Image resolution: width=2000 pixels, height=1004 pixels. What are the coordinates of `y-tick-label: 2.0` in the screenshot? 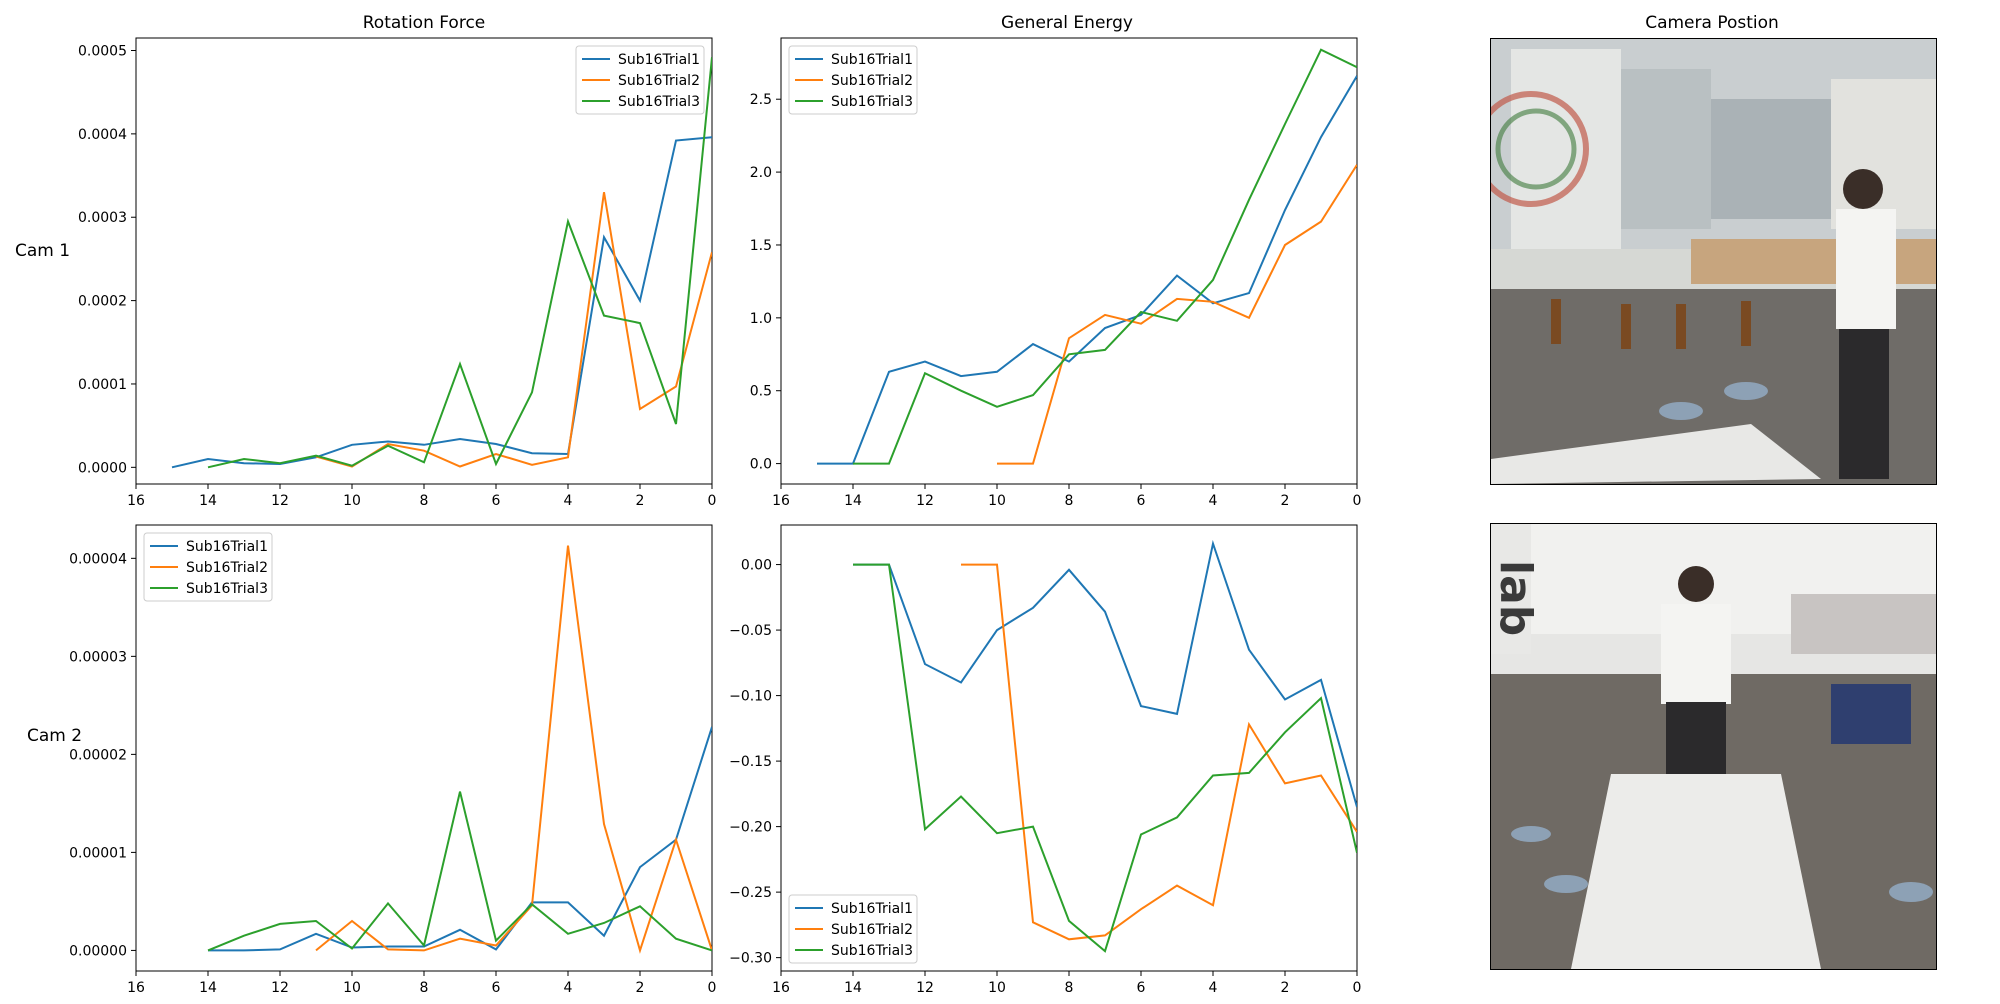 It's located at (761, 173).